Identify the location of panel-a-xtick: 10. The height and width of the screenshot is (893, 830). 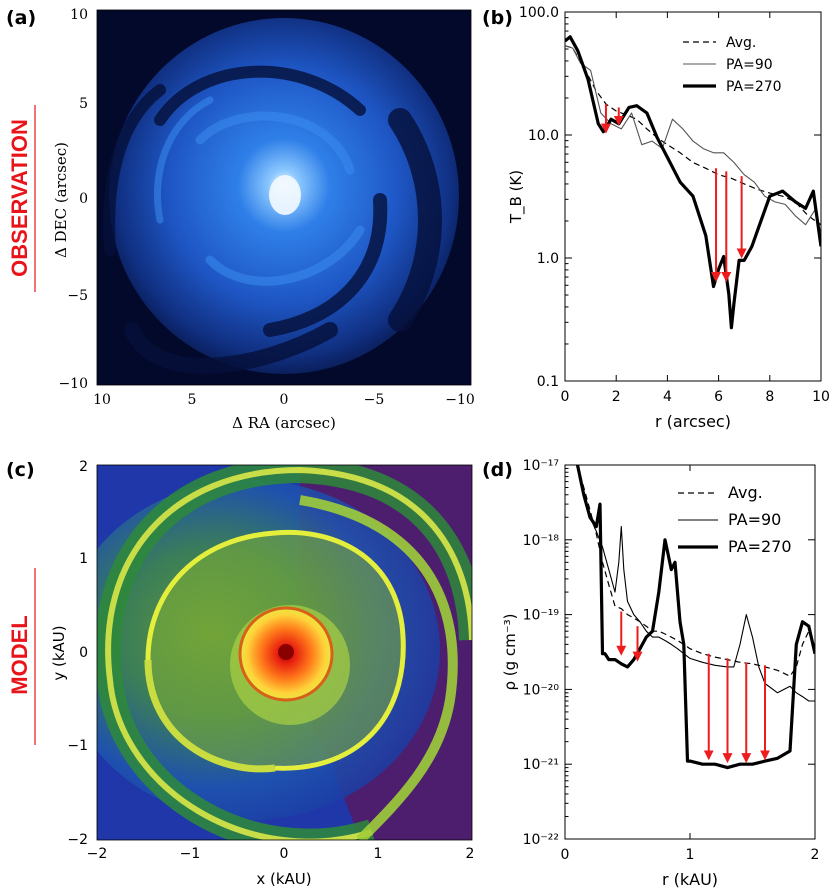
(102, 400).